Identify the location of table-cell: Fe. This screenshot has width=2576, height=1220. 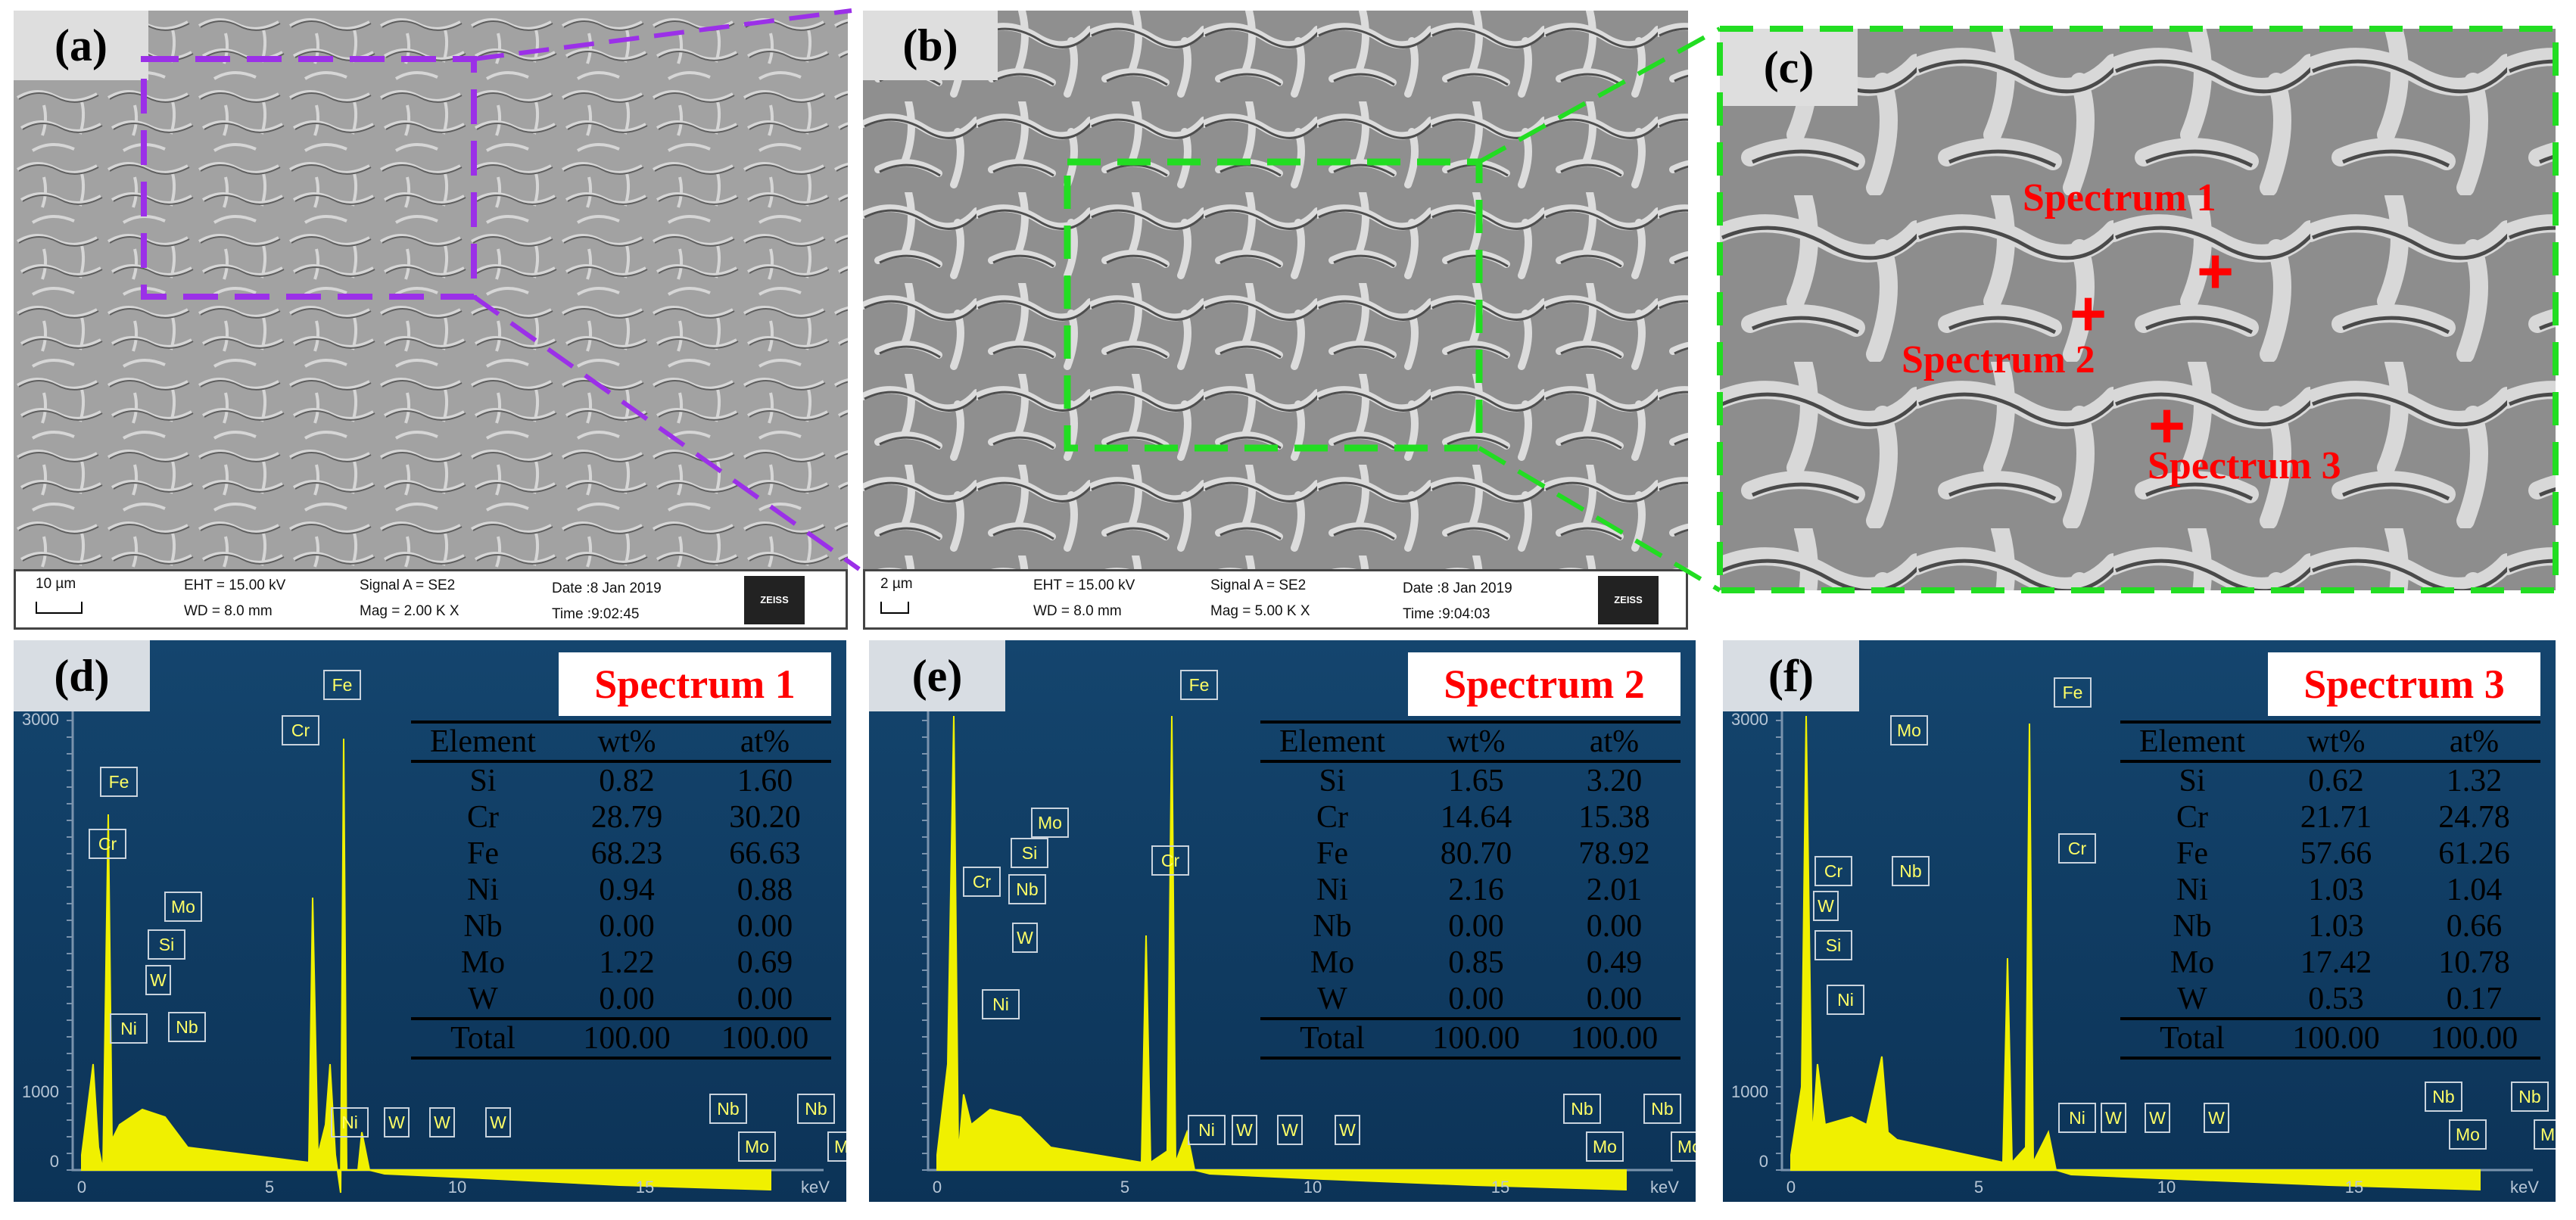
(483, 854).